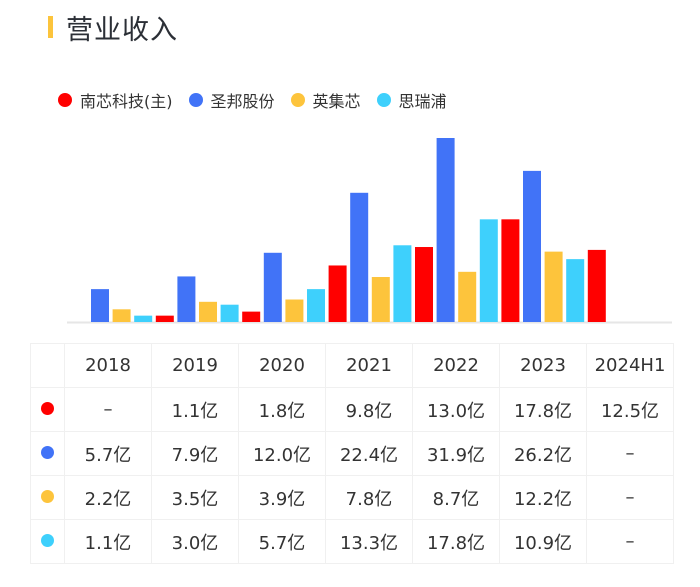 The image size is (700, 587). Describe the element at coordinates (195, 497) in the screenshot. I see `value-cell: 3.5亿` at that location.